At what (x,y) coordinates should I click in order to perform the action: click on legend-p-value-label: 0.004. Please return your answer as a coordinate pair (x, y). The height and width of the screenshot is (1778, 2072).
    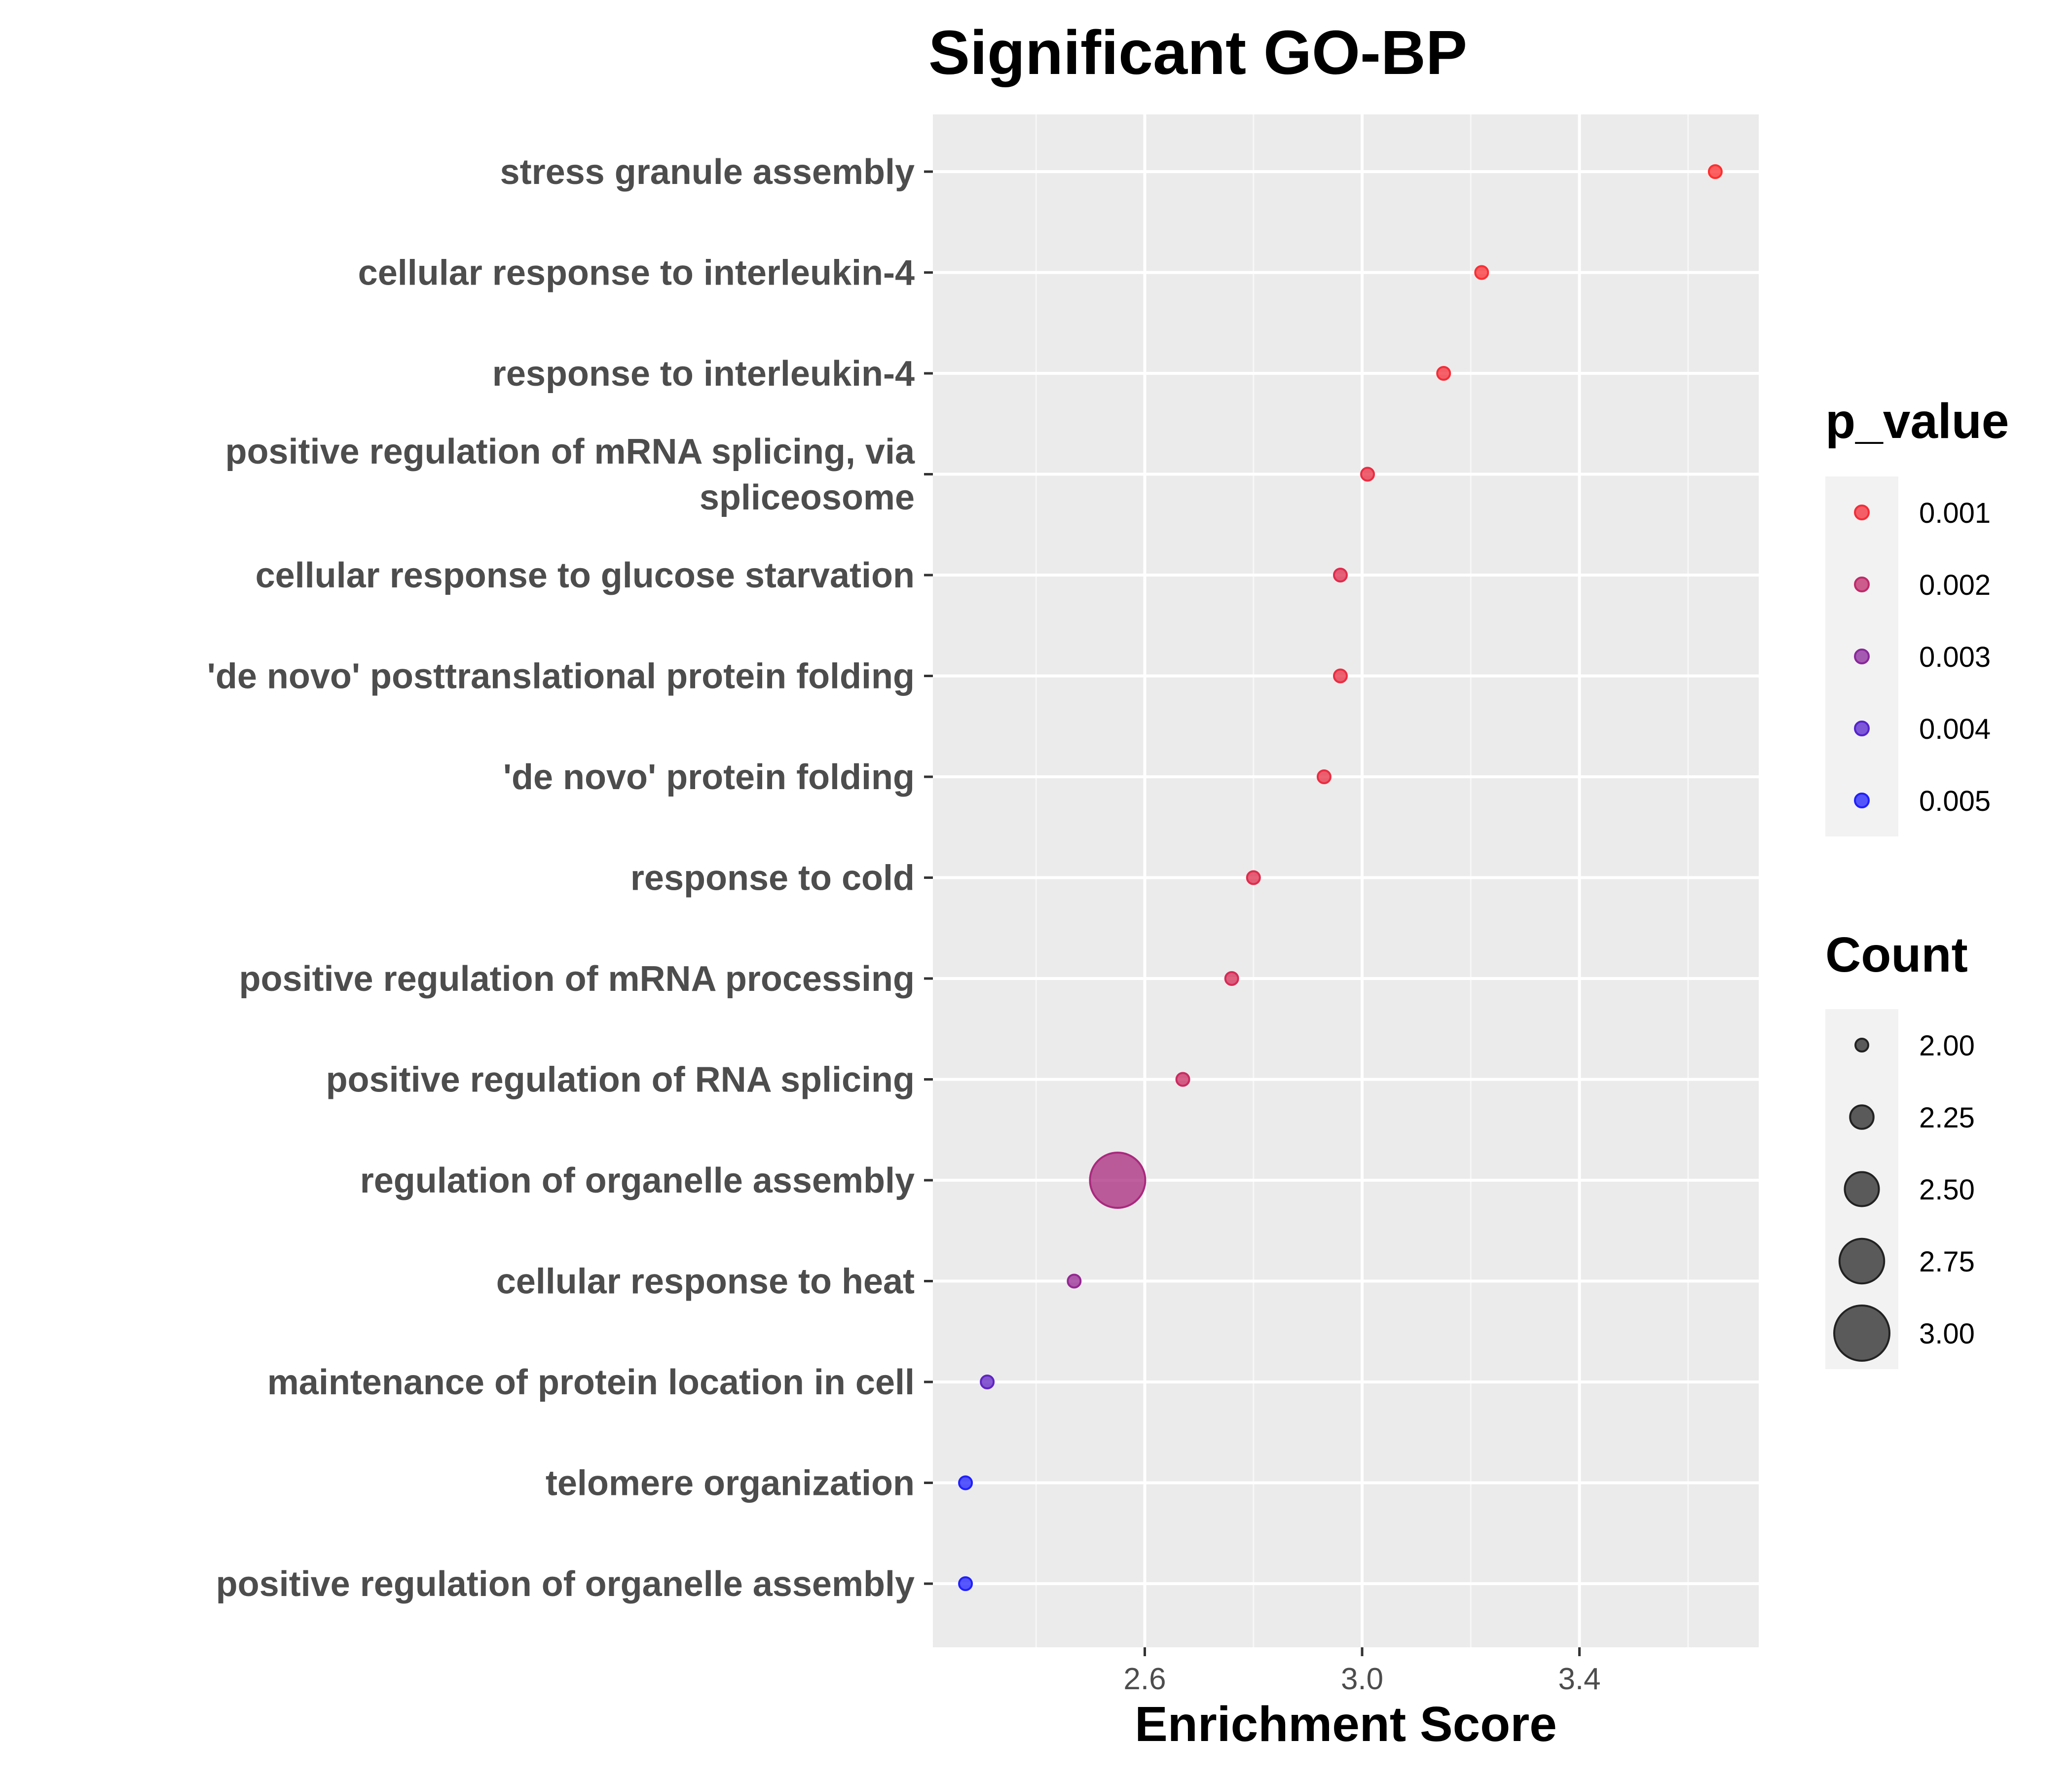
    Looking at the image, I should click on (1955, 729).